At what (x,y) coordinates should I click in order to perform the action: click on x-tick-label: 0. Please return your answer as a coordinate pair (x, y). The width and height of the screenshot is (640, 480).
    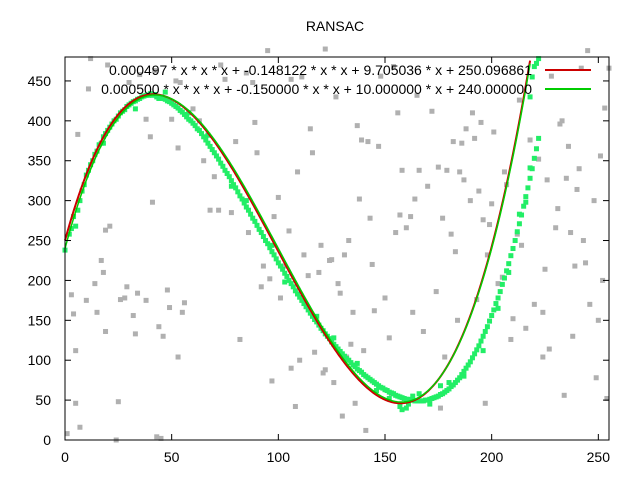
    Looking at the image, I should click on (65, 457).